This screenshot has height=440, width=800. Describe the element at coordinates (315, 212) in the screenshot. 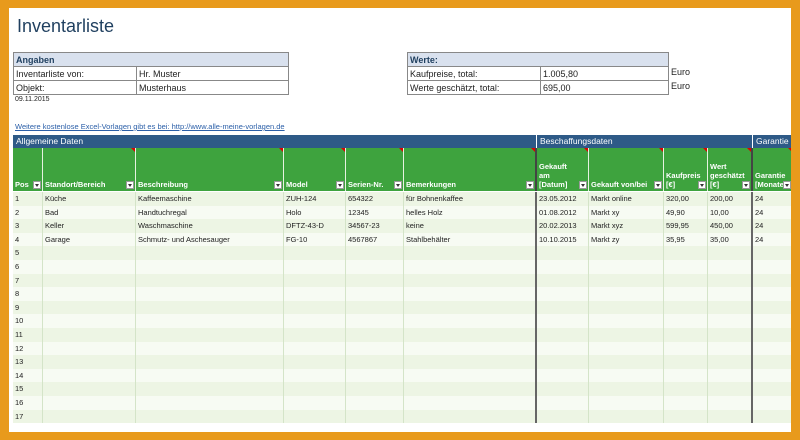

I see `table-cell: Holo` at that location.